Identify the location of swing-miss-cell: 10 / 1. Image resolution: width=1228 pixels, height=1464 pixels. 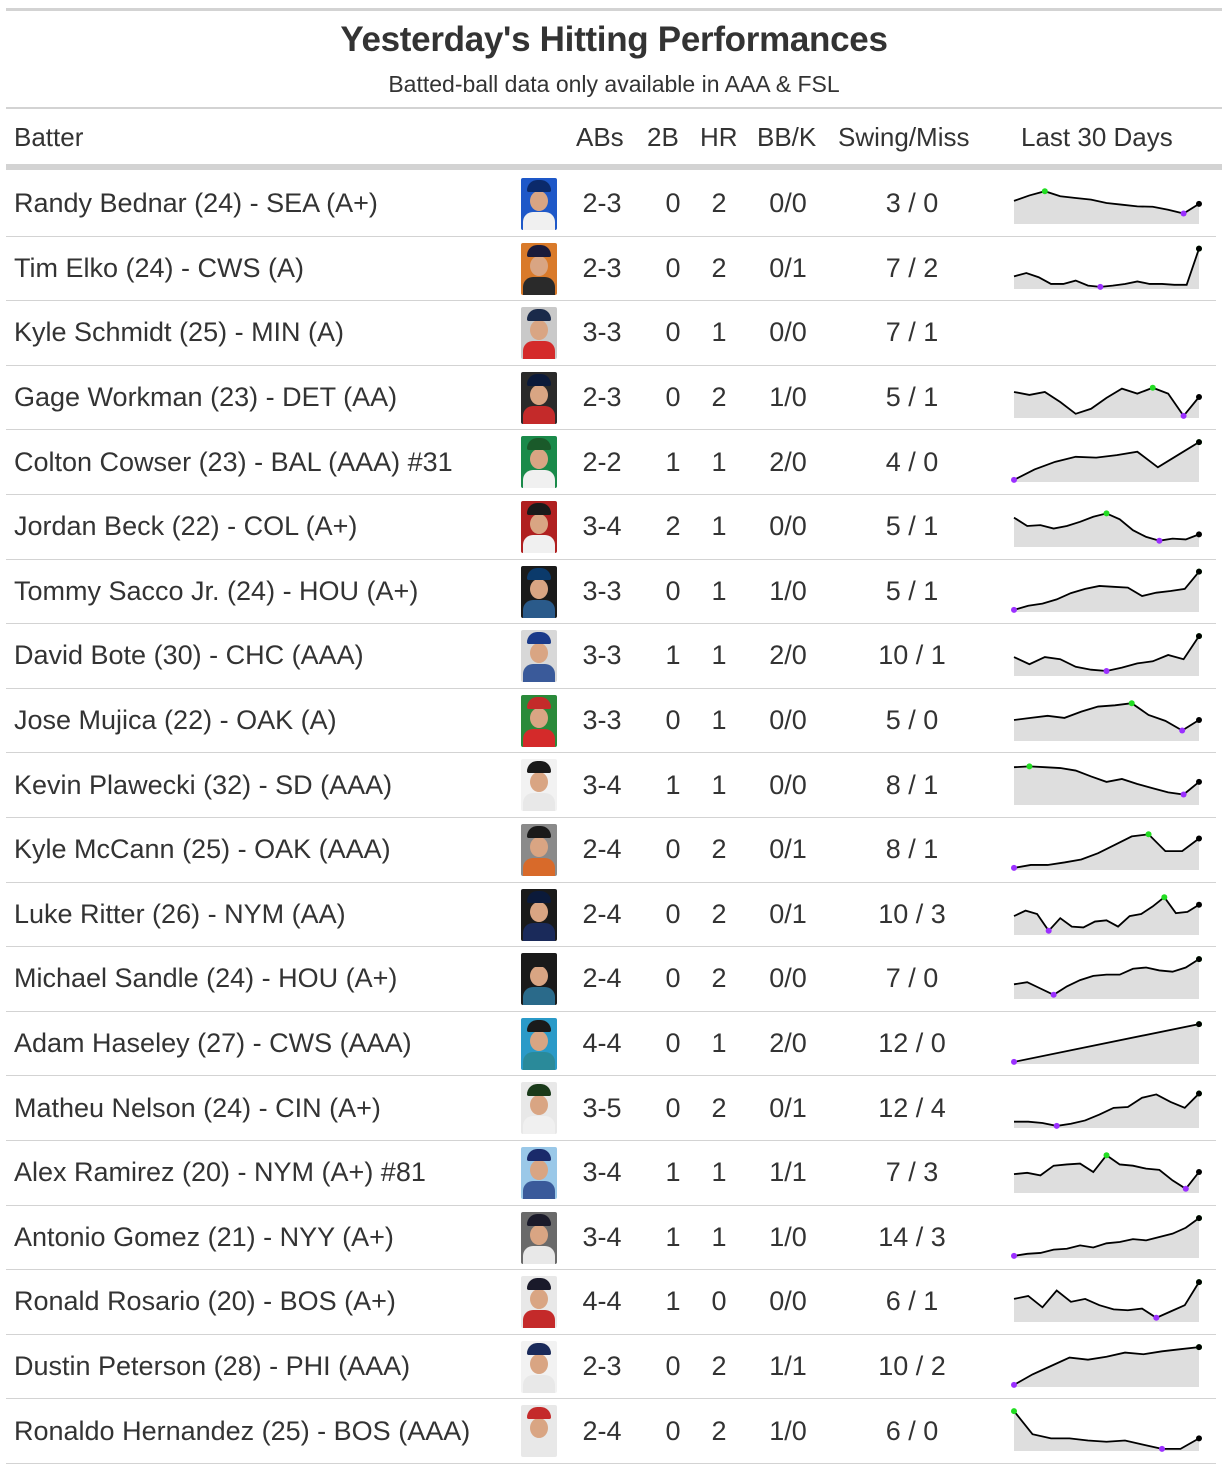
(912, 655).